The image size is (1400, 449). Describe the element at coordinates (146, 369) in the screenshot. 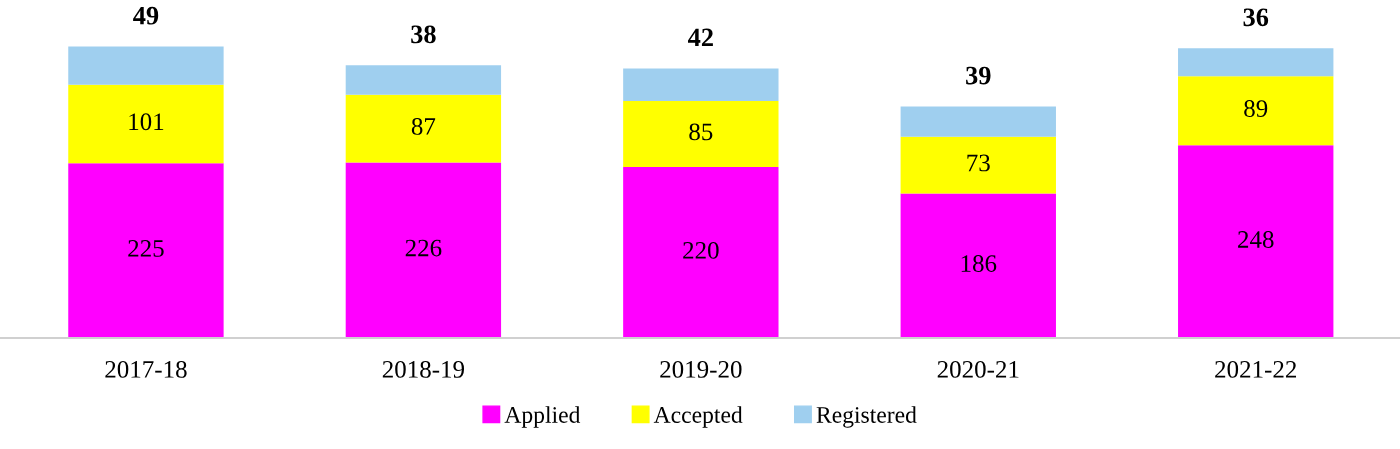

I see `x-tick-label: 2017-18` at that location.